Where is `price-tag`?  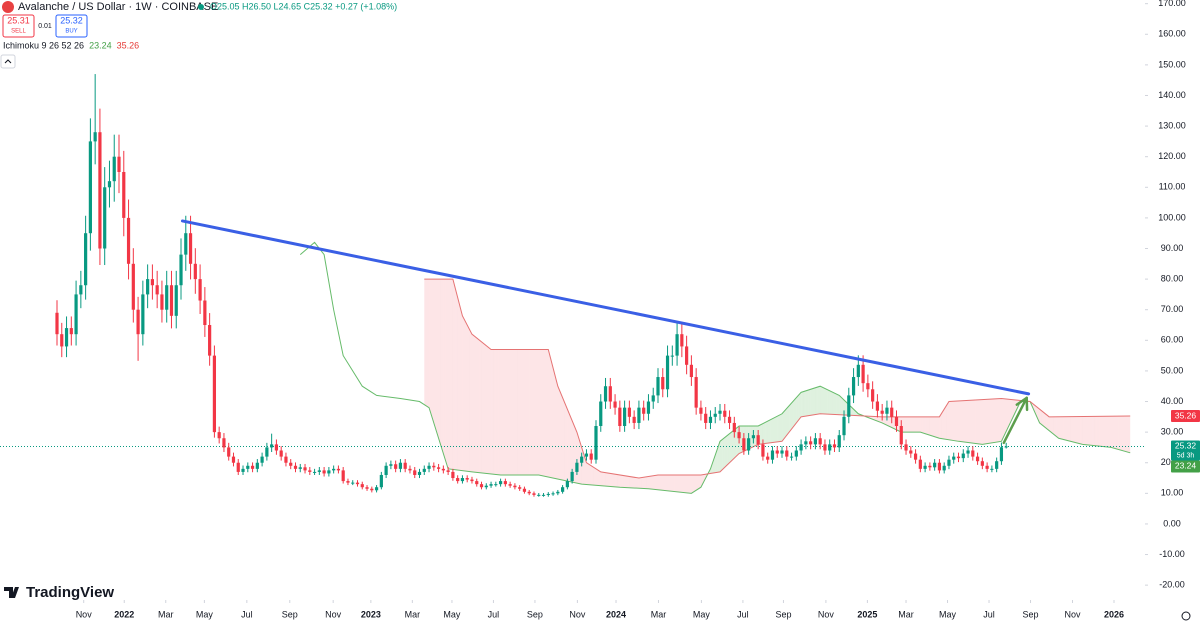
price-tag is located at coordinates (1185, 466).